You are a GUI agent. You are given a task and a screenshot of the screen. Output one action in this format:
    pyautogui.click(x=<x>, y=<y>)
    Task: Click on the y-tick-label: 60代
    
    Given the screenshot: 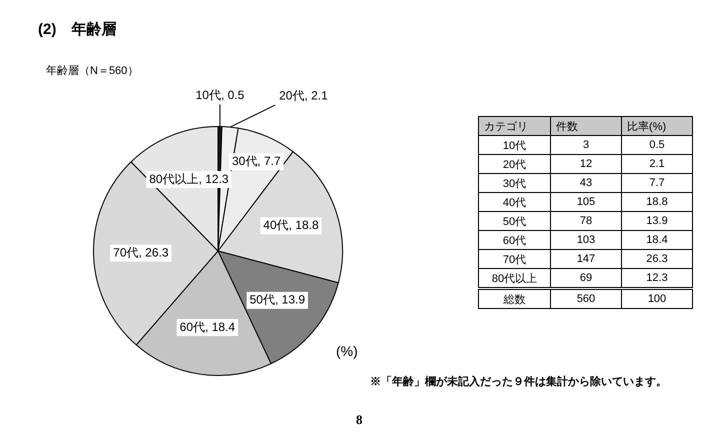 What is the action you would take?
    pyautogui.click(x=514, y=240)
    